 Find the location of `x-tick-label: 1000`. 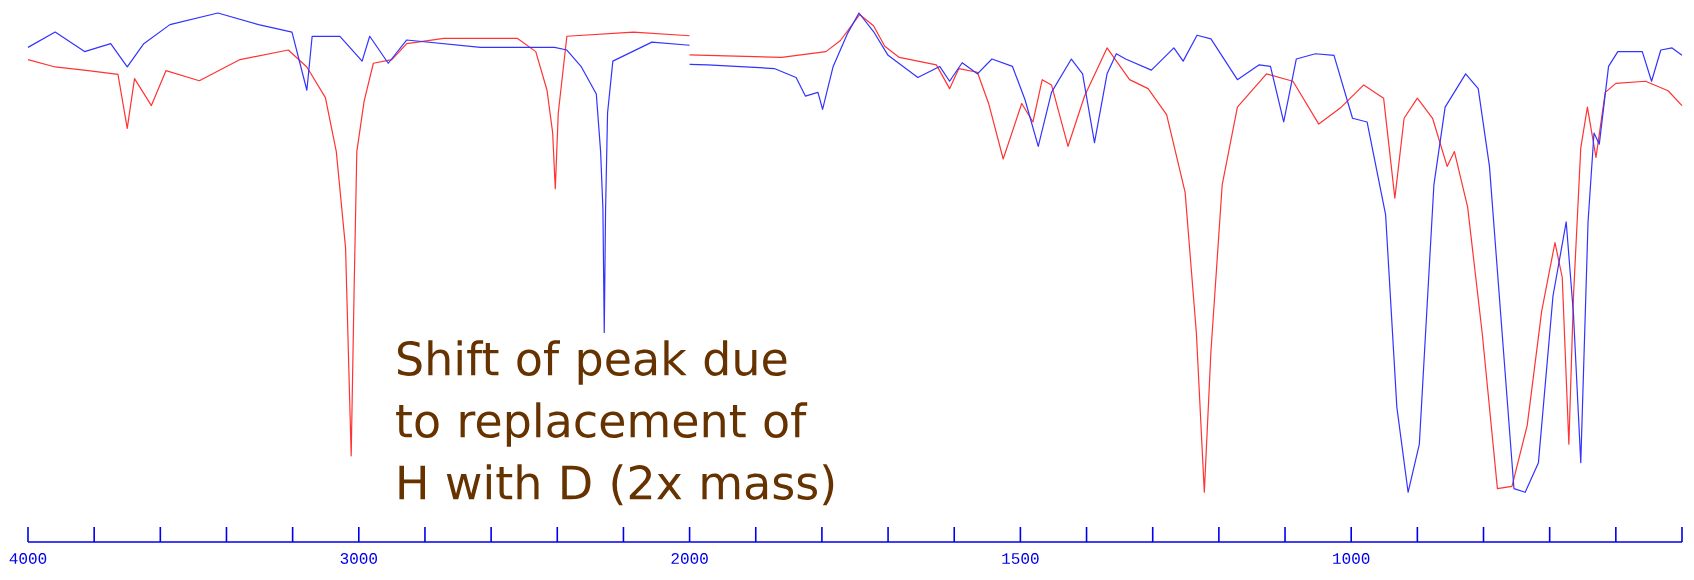

x-tick-label: 1000 is located at coordinates (1351, 558).